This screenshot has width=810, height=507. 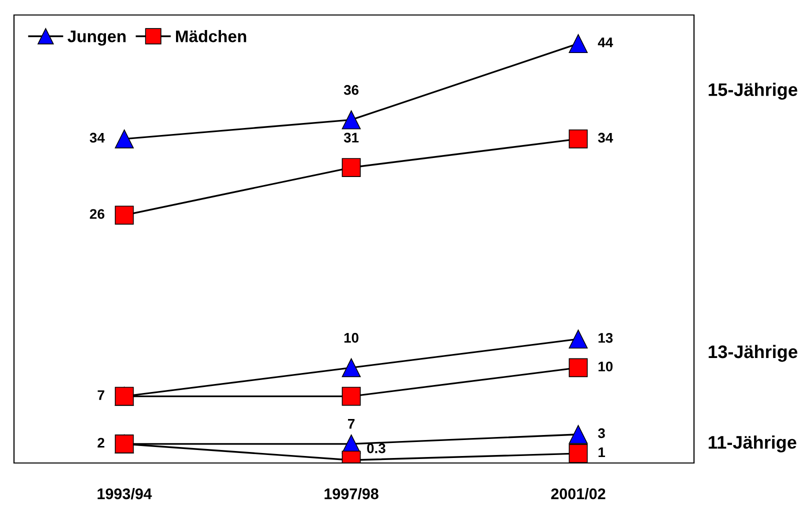 I want to click on text: 13-Jährige, so click(x=753, y=353).